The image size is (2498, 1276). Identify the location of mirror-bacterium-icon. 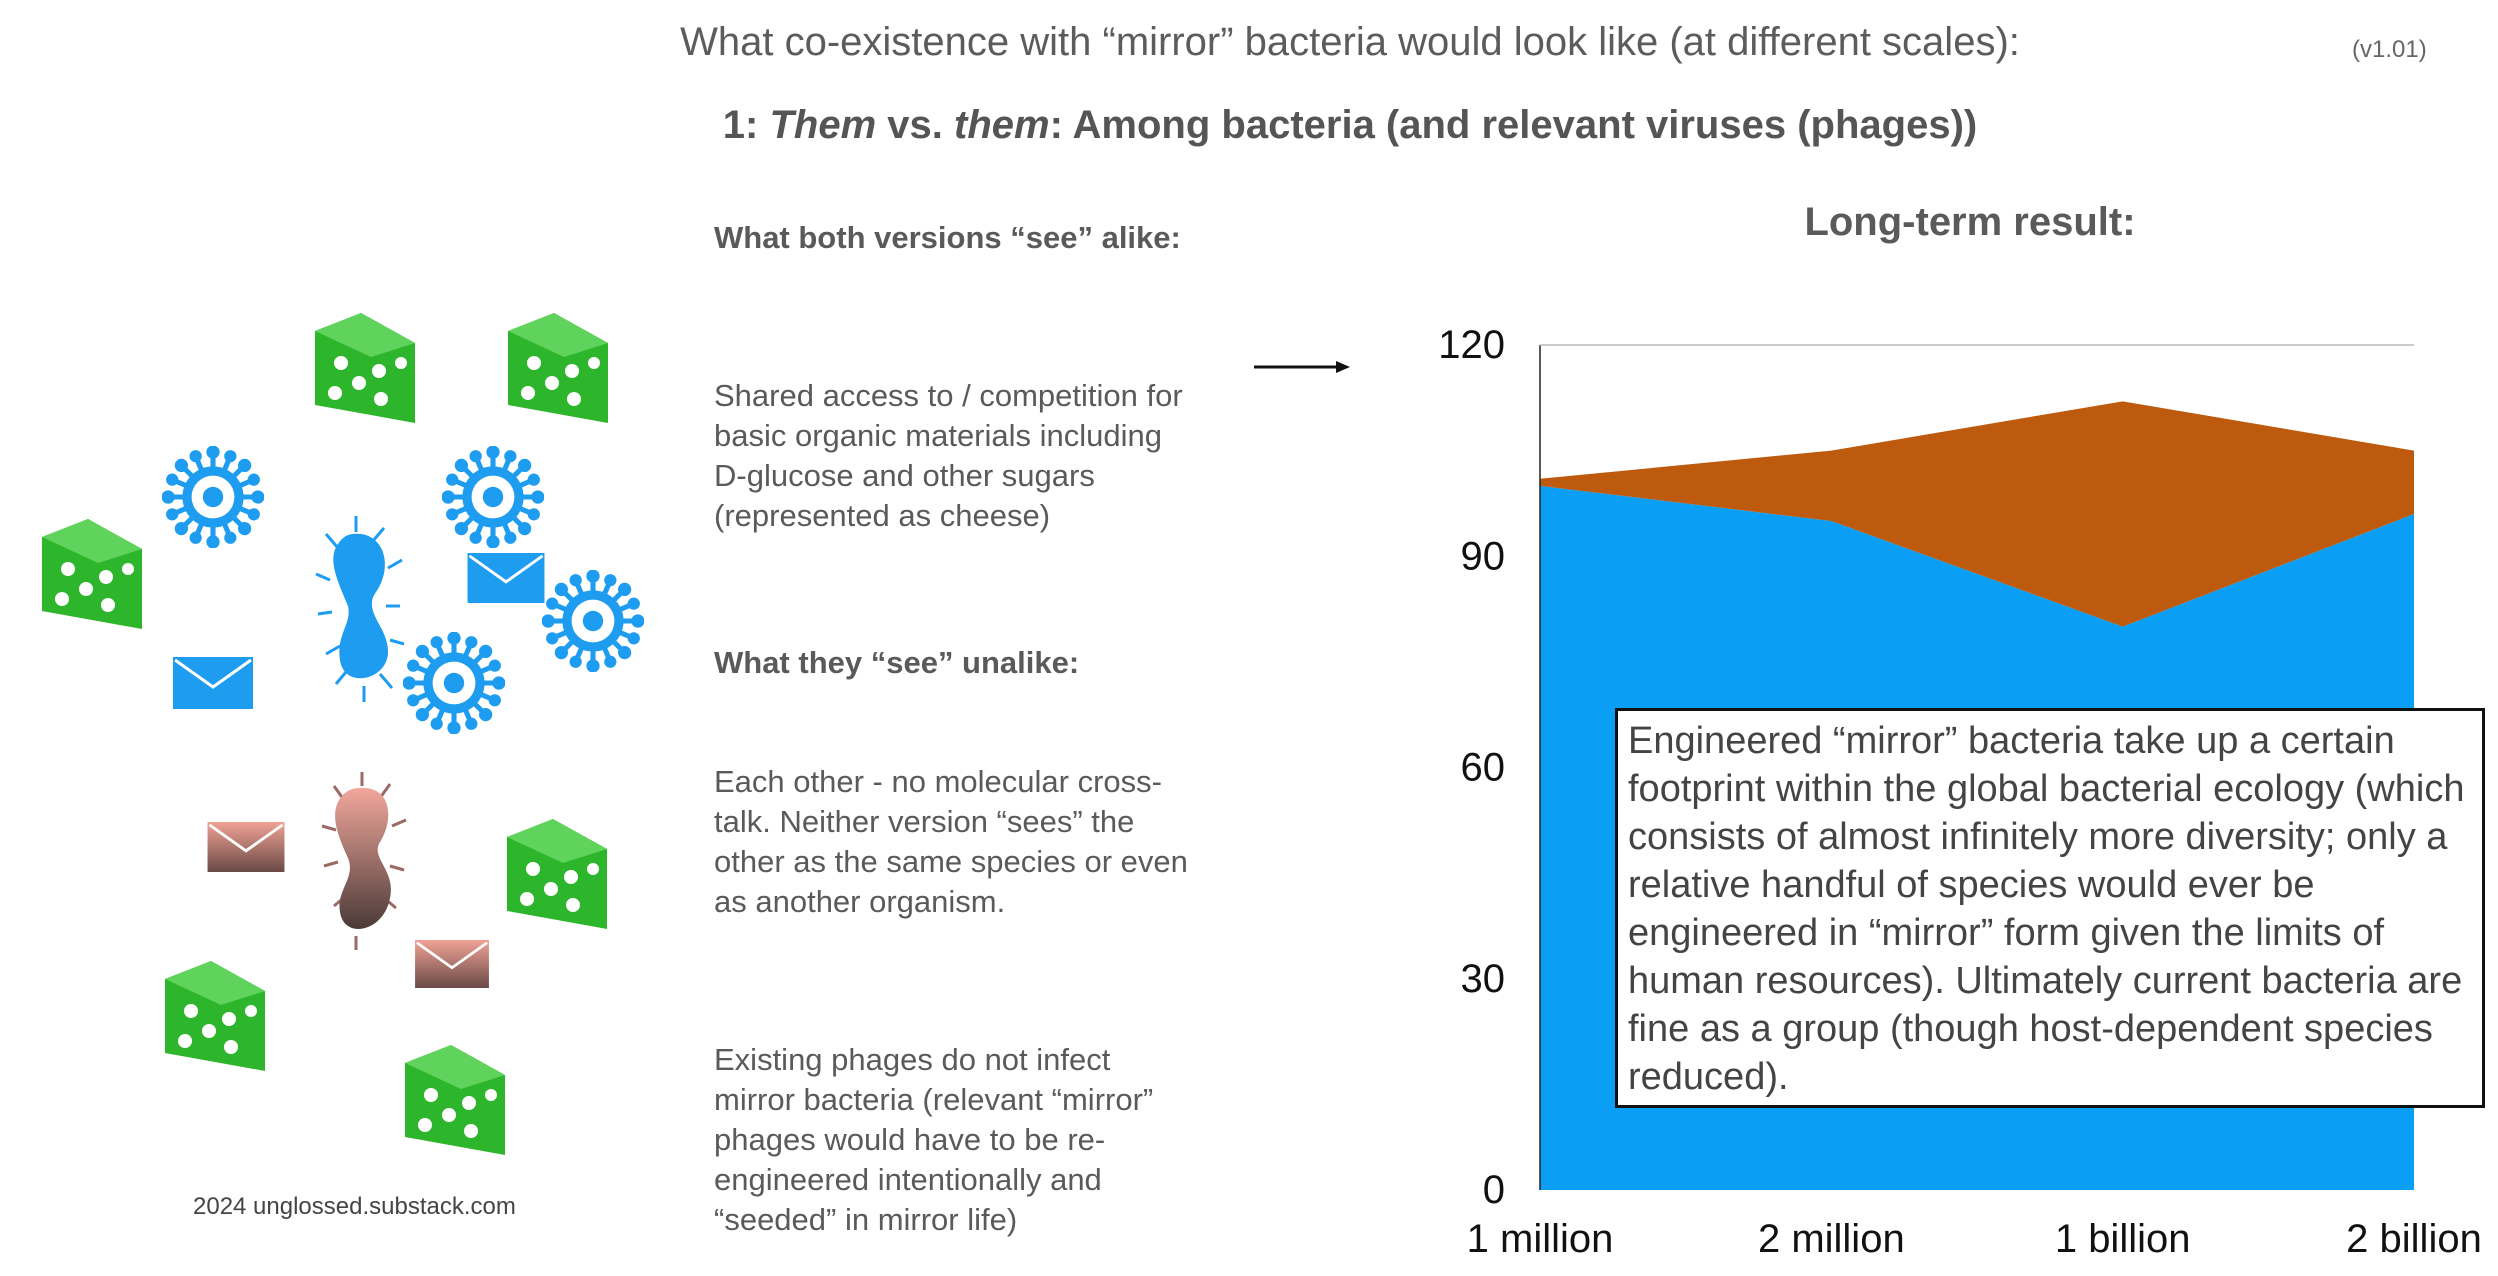
(364, 861).